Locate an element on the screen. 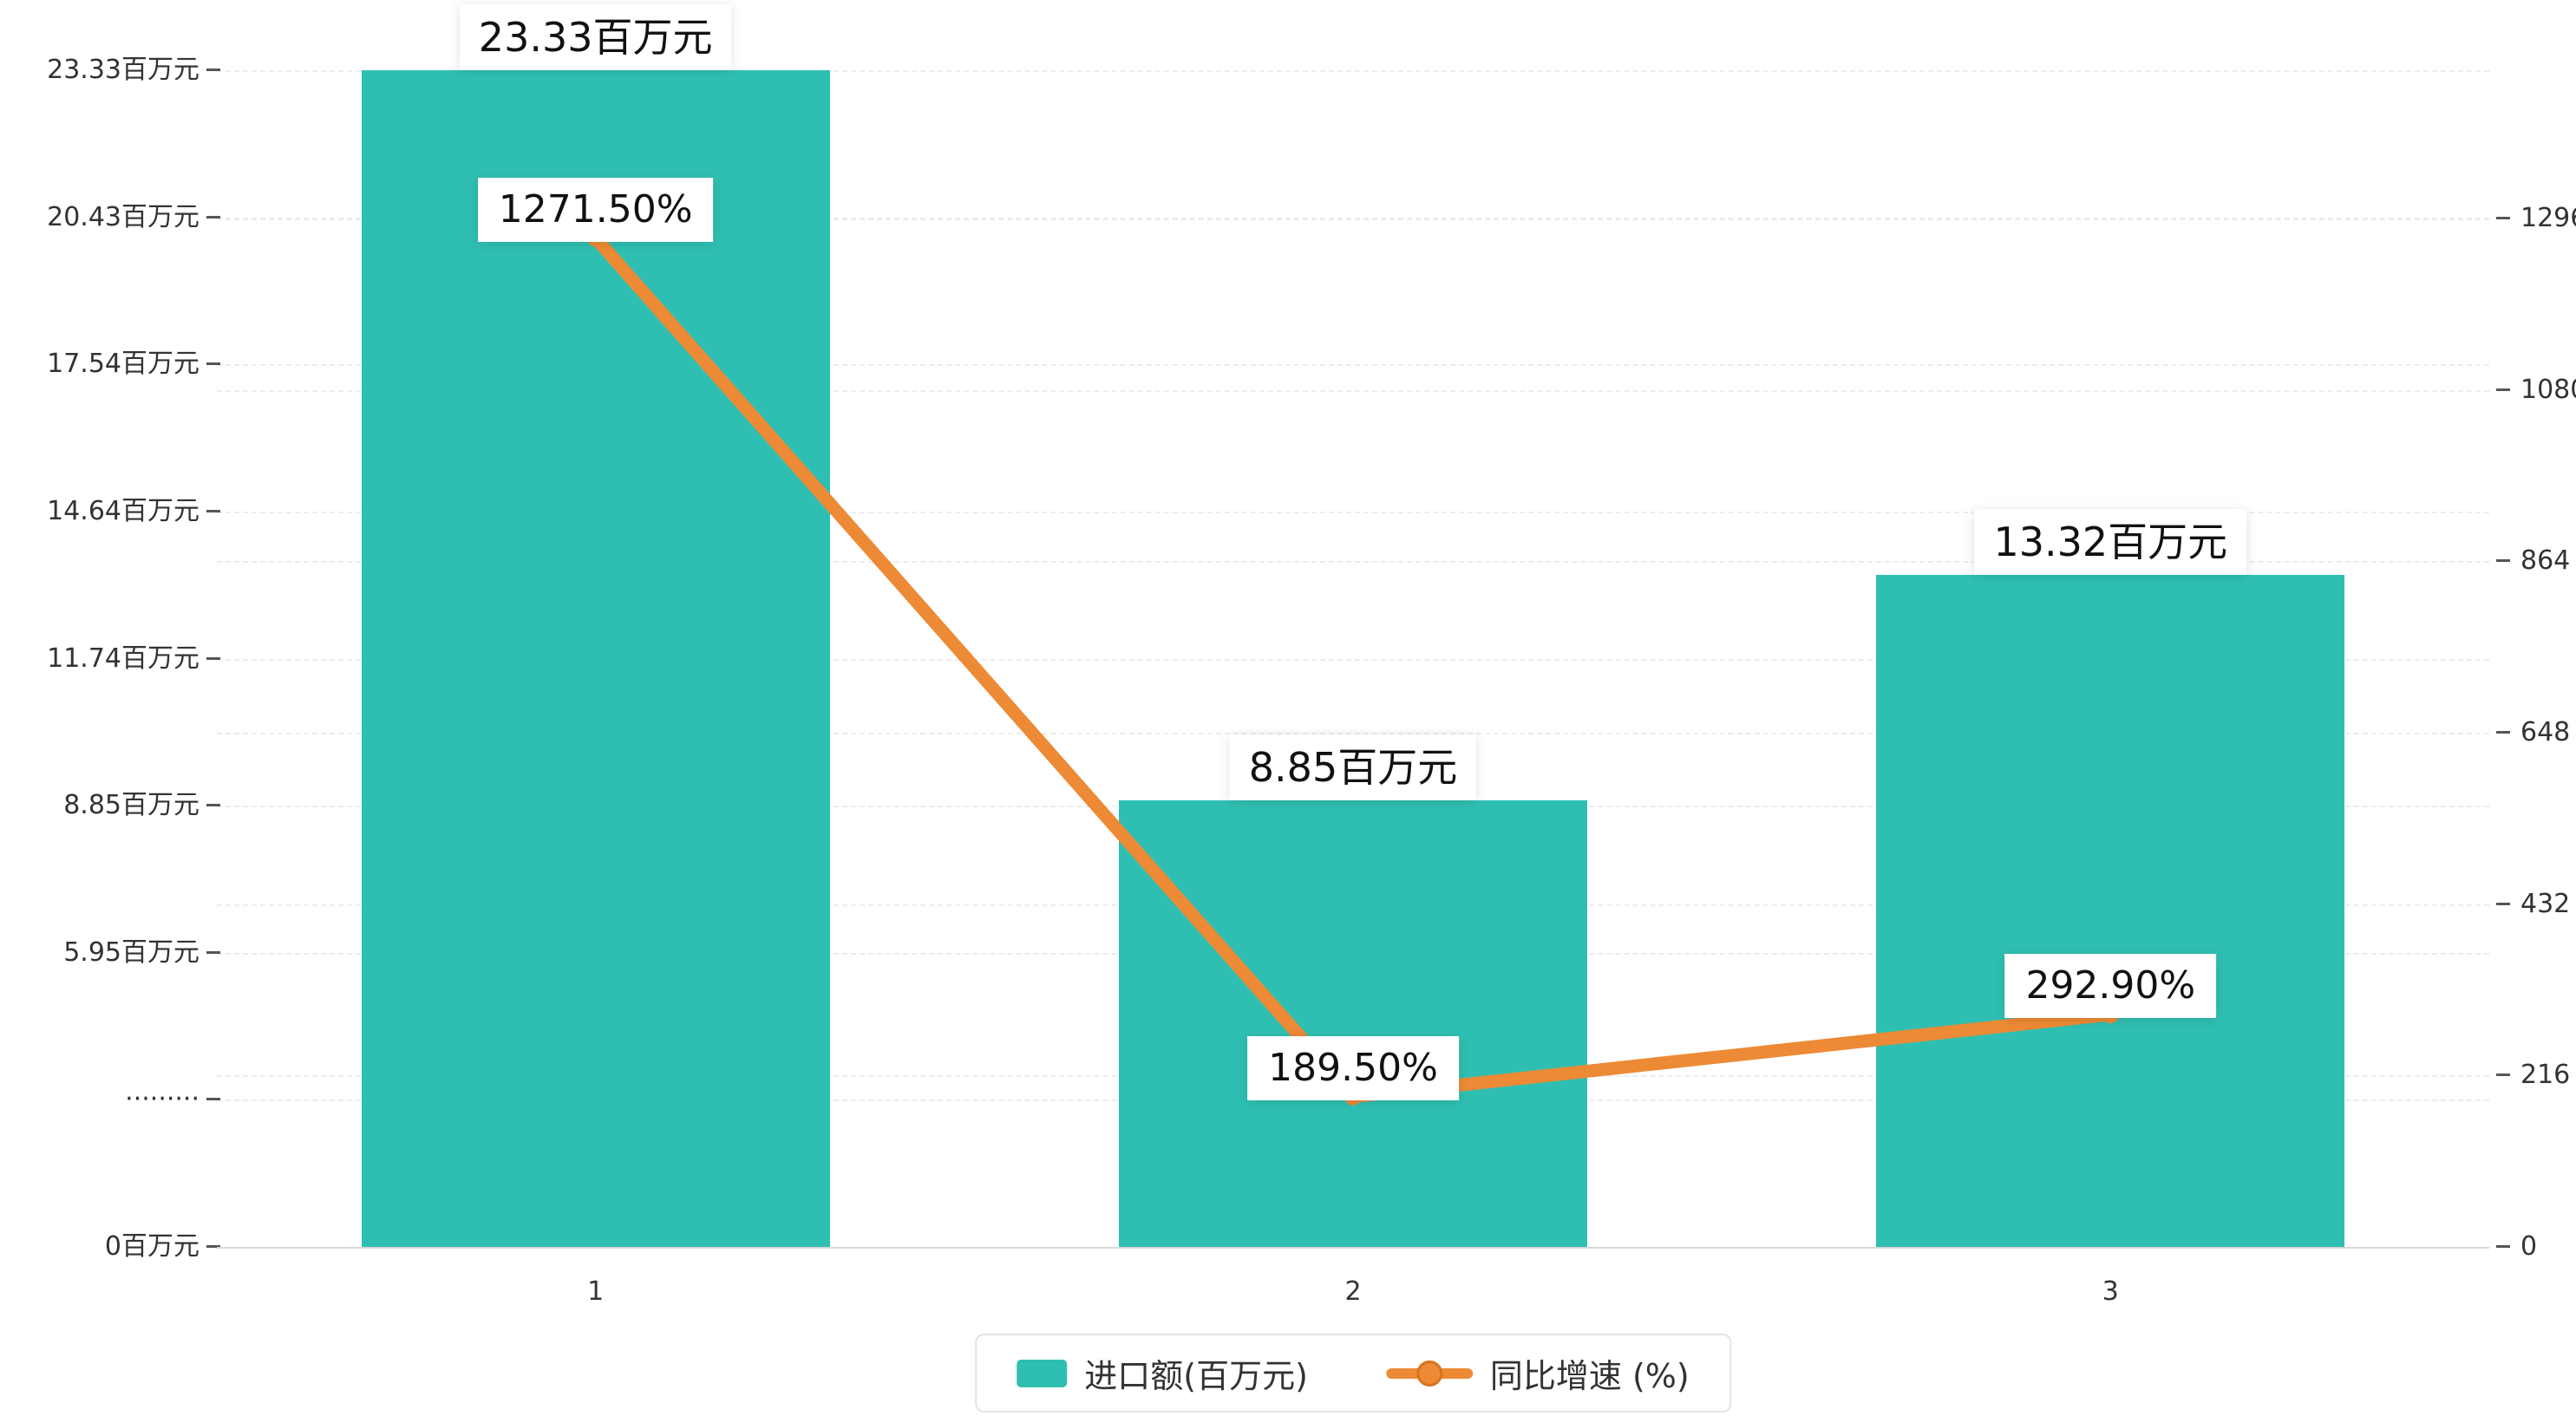 Image resolution: width=2576 pixels, height=1416 pixels. line-value-label: 189.50% is located at coordinates (1353, 1068).